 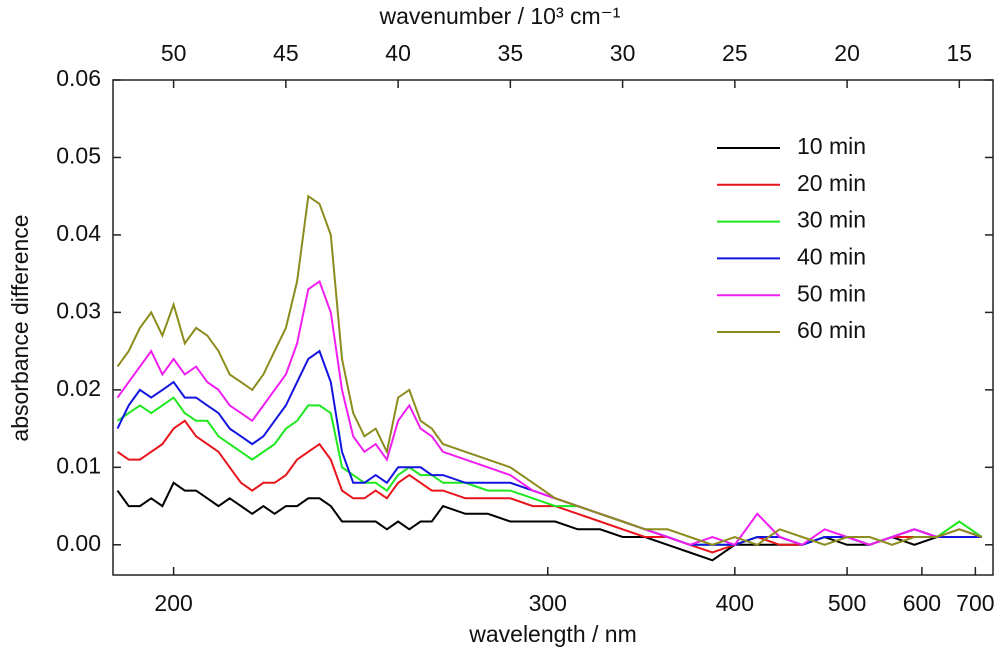 What do you see at coordinates (831, 330) in the screenshot?
I see `legend-label: 60 min` at bounding box center [831, 330].